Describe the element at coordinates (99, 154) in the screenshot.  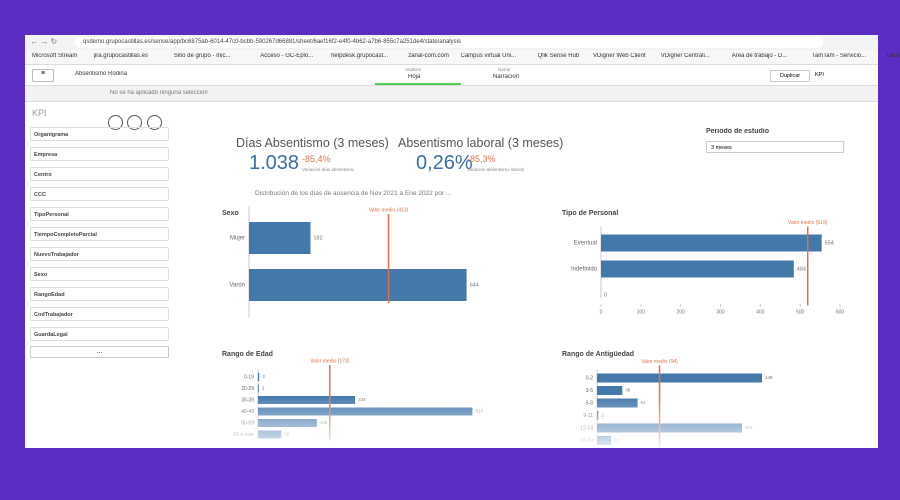
I see `filter-item: Empresa` at that location.